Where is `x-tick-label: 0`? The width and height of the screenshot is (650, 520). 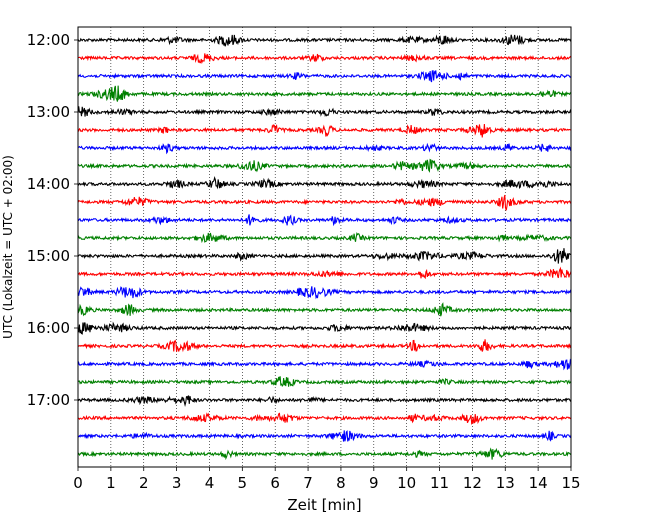
x-tick-label: 0 is located at coordinates (78, 483).